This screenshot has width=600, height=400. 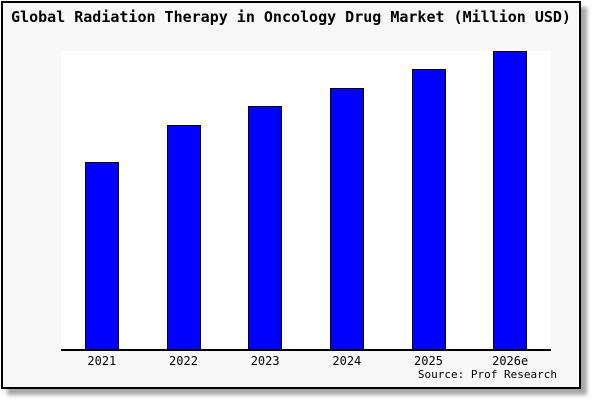 I want to click on bar-2023, so click(x=265, y=227).